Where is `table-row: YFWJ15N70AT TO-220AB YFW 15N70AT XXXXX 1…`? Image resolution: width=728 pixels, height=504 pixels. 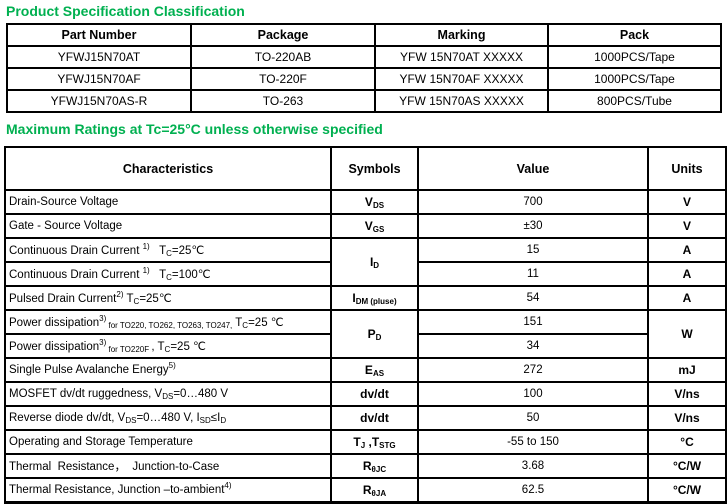
table-row: YFWJ15N70AT TO-220AB YFW 15N70AT XXXXX 1… is located at coordinates (364, 57).